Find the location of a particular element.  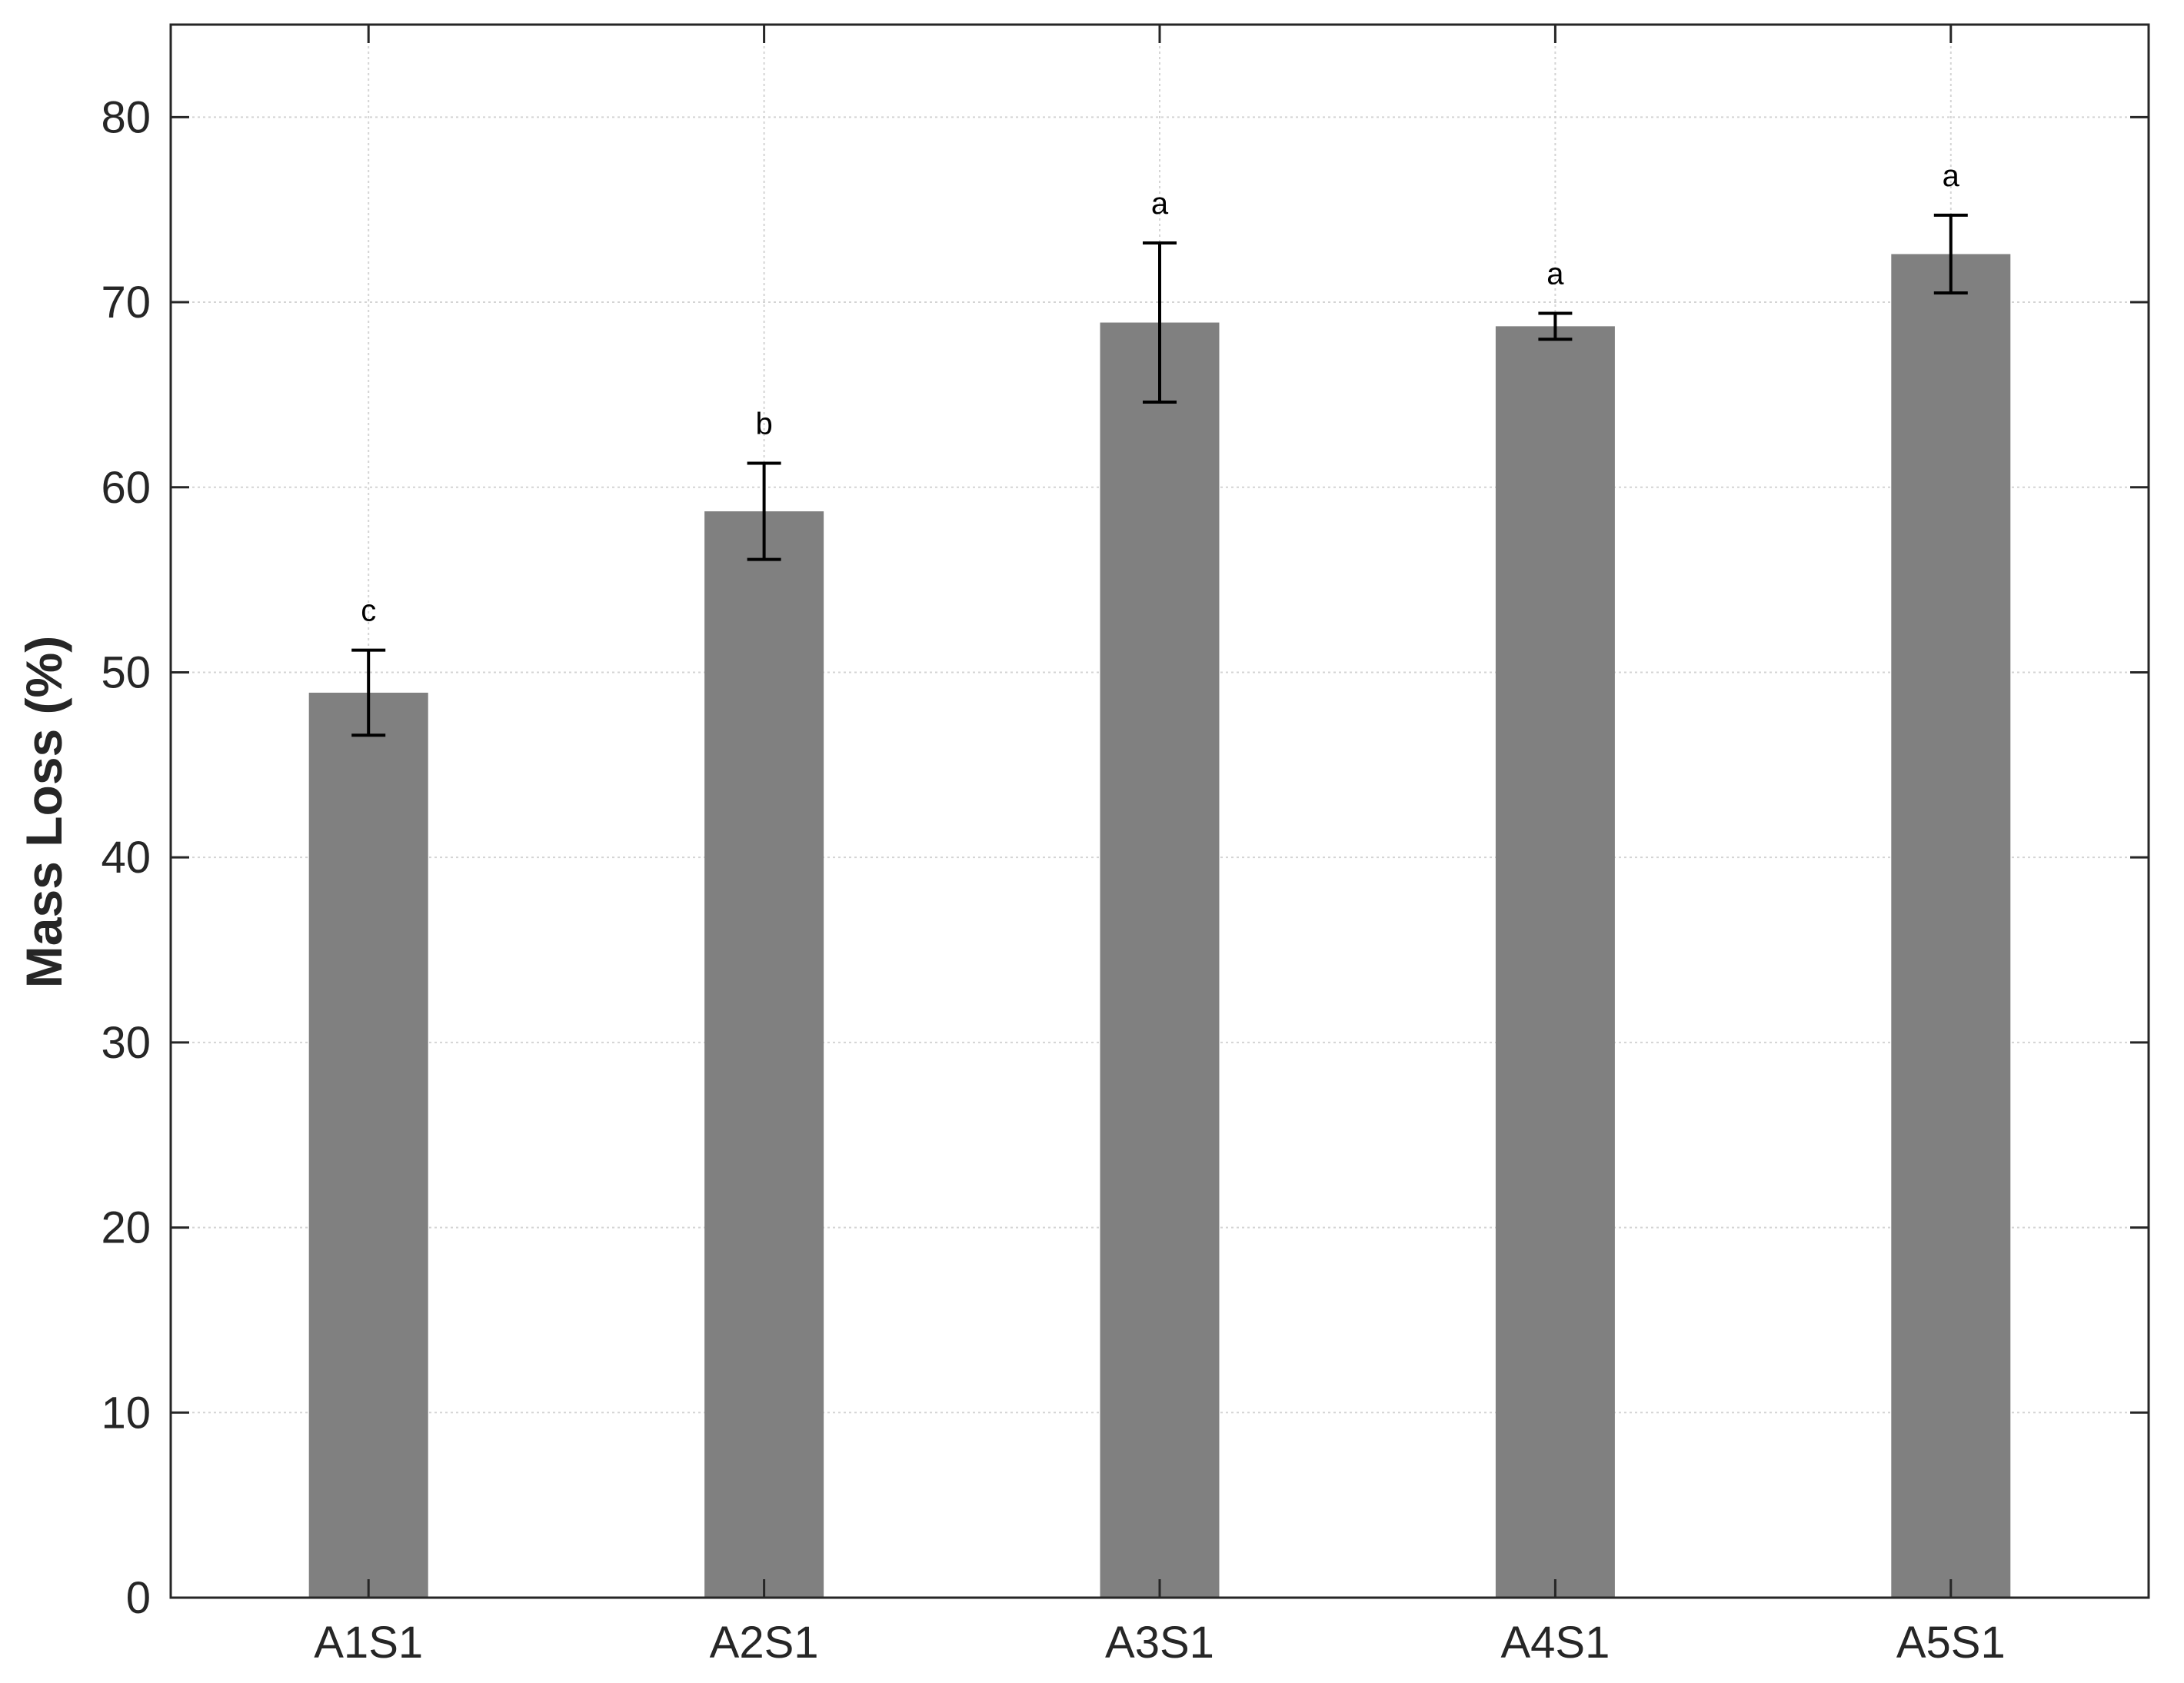

significance-label: b is located at coordinates (763, 424).